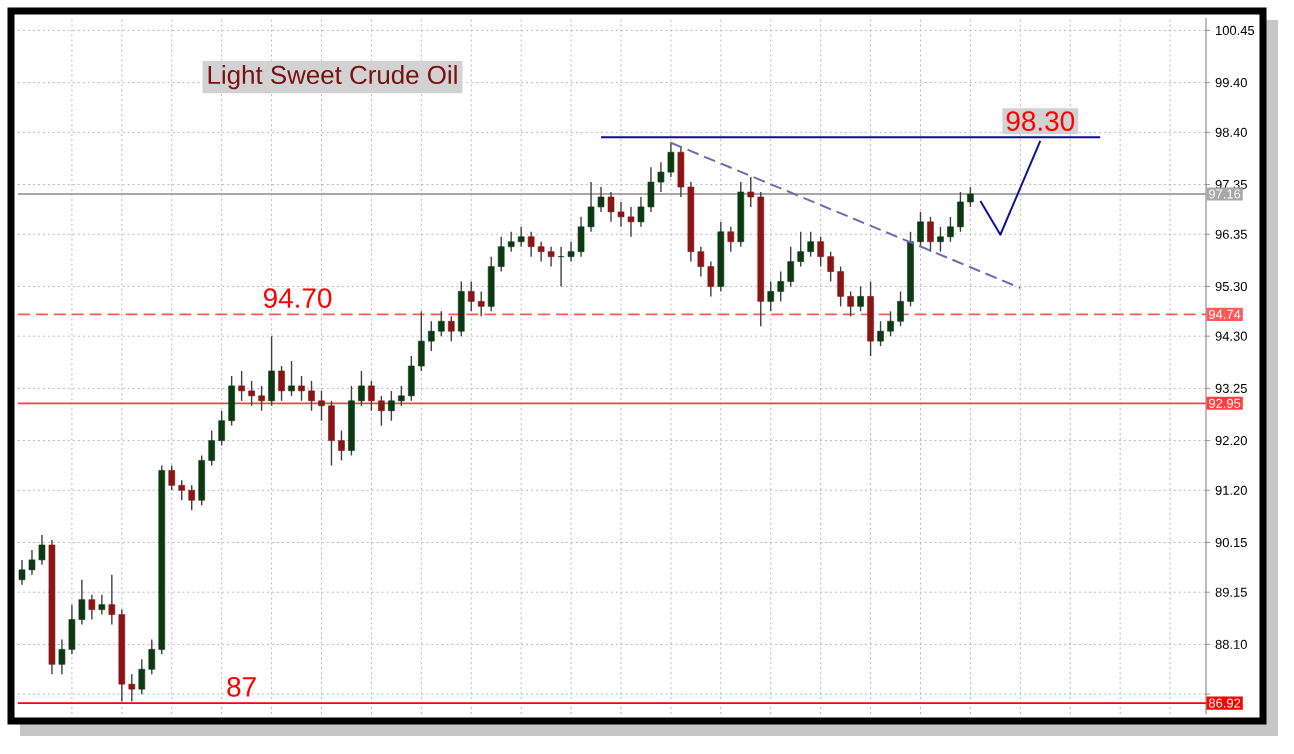 The image size is (1294, 754). What do you see at coordinates (297, 298) in the screenshot?
I see `annotation: 94.70` at bounding box center [297, 298].